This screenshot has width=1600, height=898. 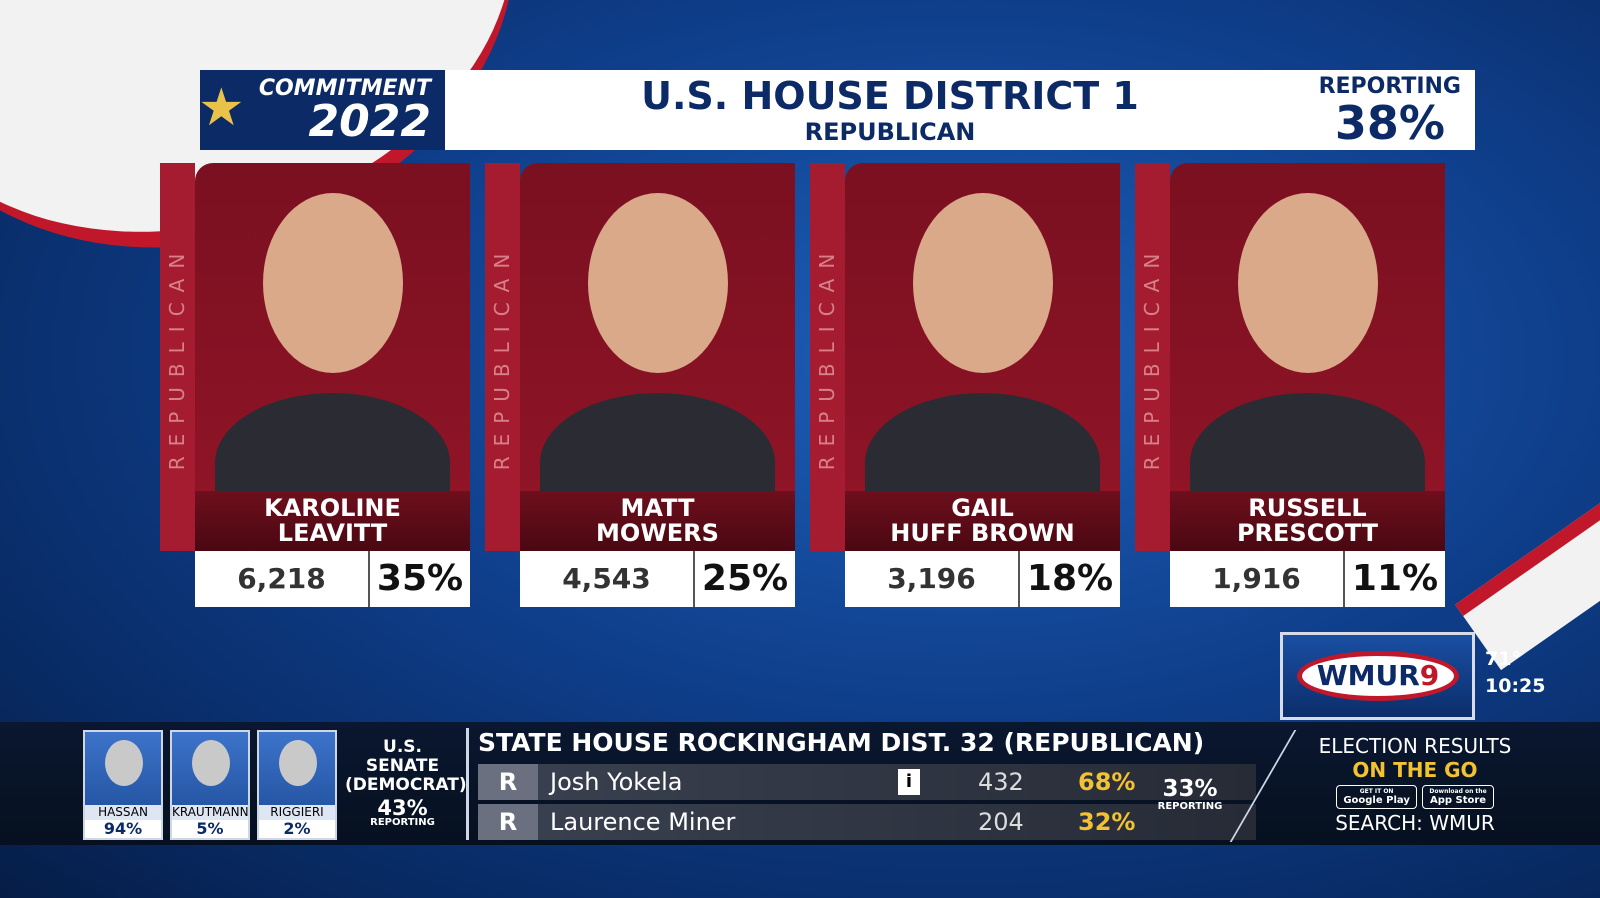 I want to click on brand-box: COMMITMENT 2022, so click(x=322, y=110).